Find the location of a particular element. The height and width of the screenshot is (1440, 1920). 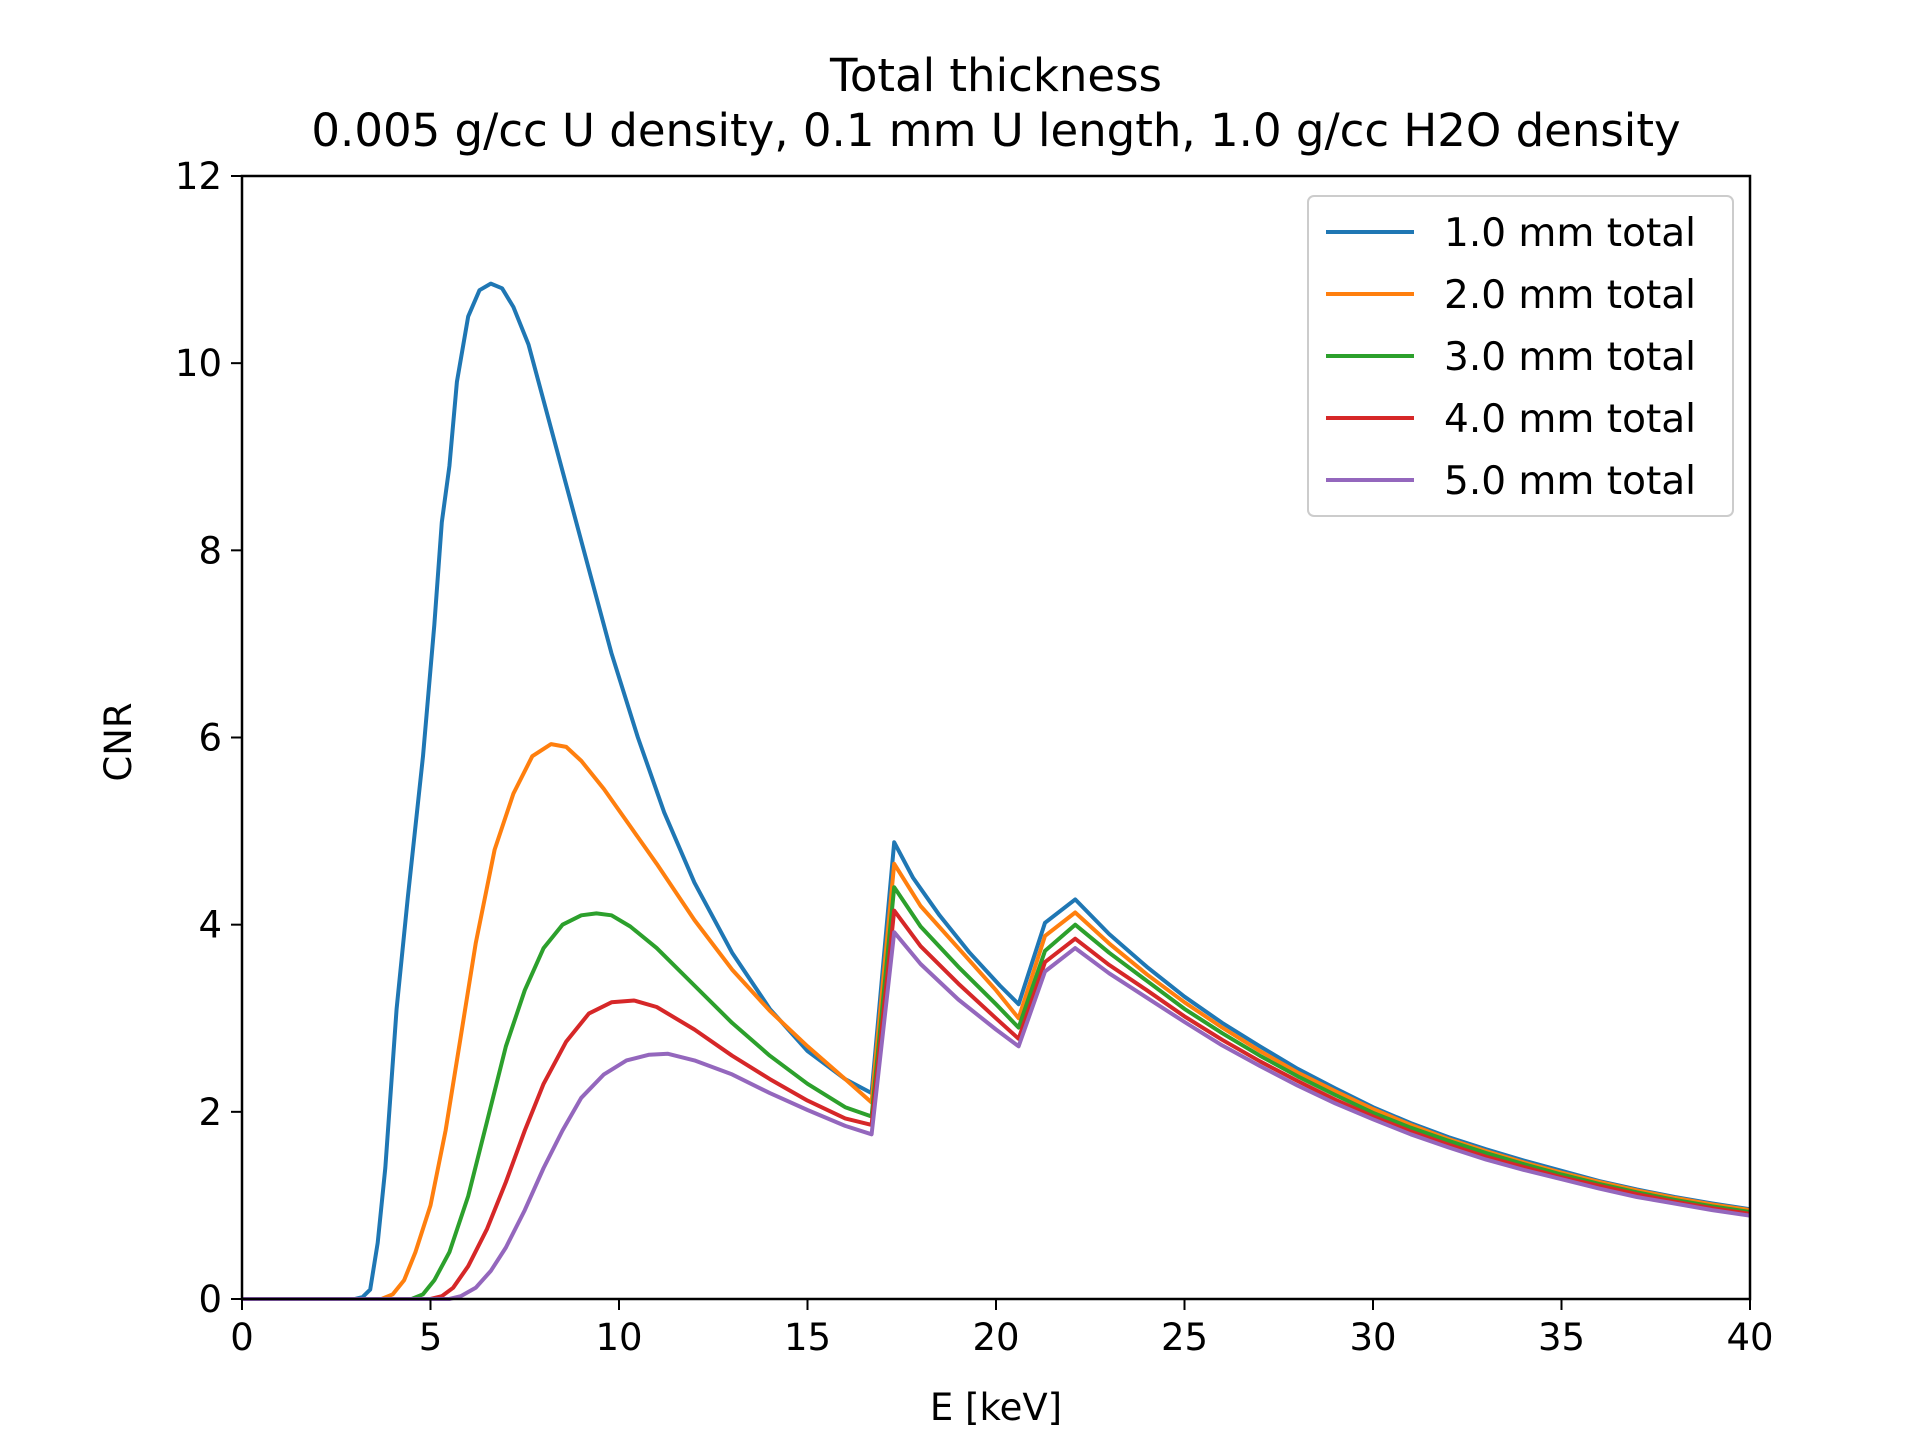

x-tick-label: 15 is located at coordinates (807, 1337).